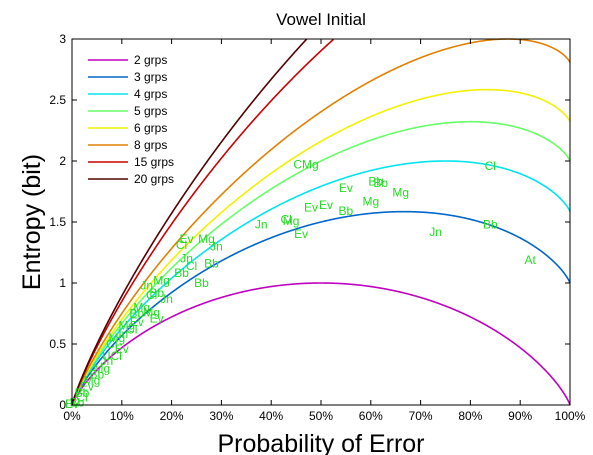 The width and height of the screenshot is (593, 455). I want to click on y-axis-label: Entropy (bit), so click(32, 222).